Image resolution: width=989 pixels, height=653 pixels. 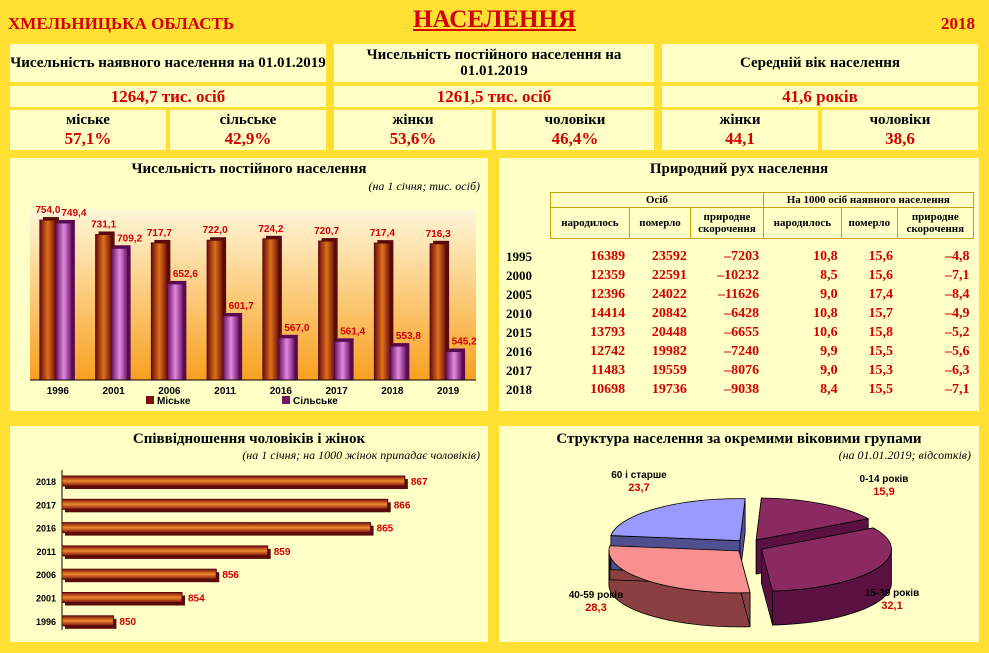 What do you see at coordinates (738, 275) in the screenshot?
I see `table-cell: –10232` at bounding box center [738, 275].